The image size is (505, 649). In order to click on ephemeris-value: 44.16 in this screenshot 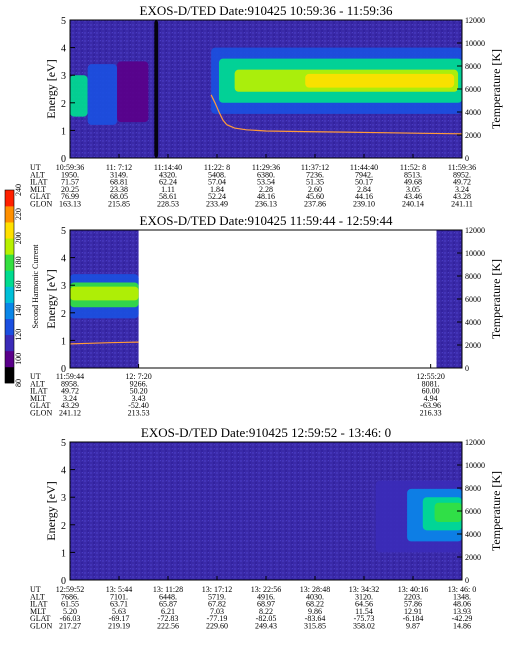, I will do `click(364, 196)`.